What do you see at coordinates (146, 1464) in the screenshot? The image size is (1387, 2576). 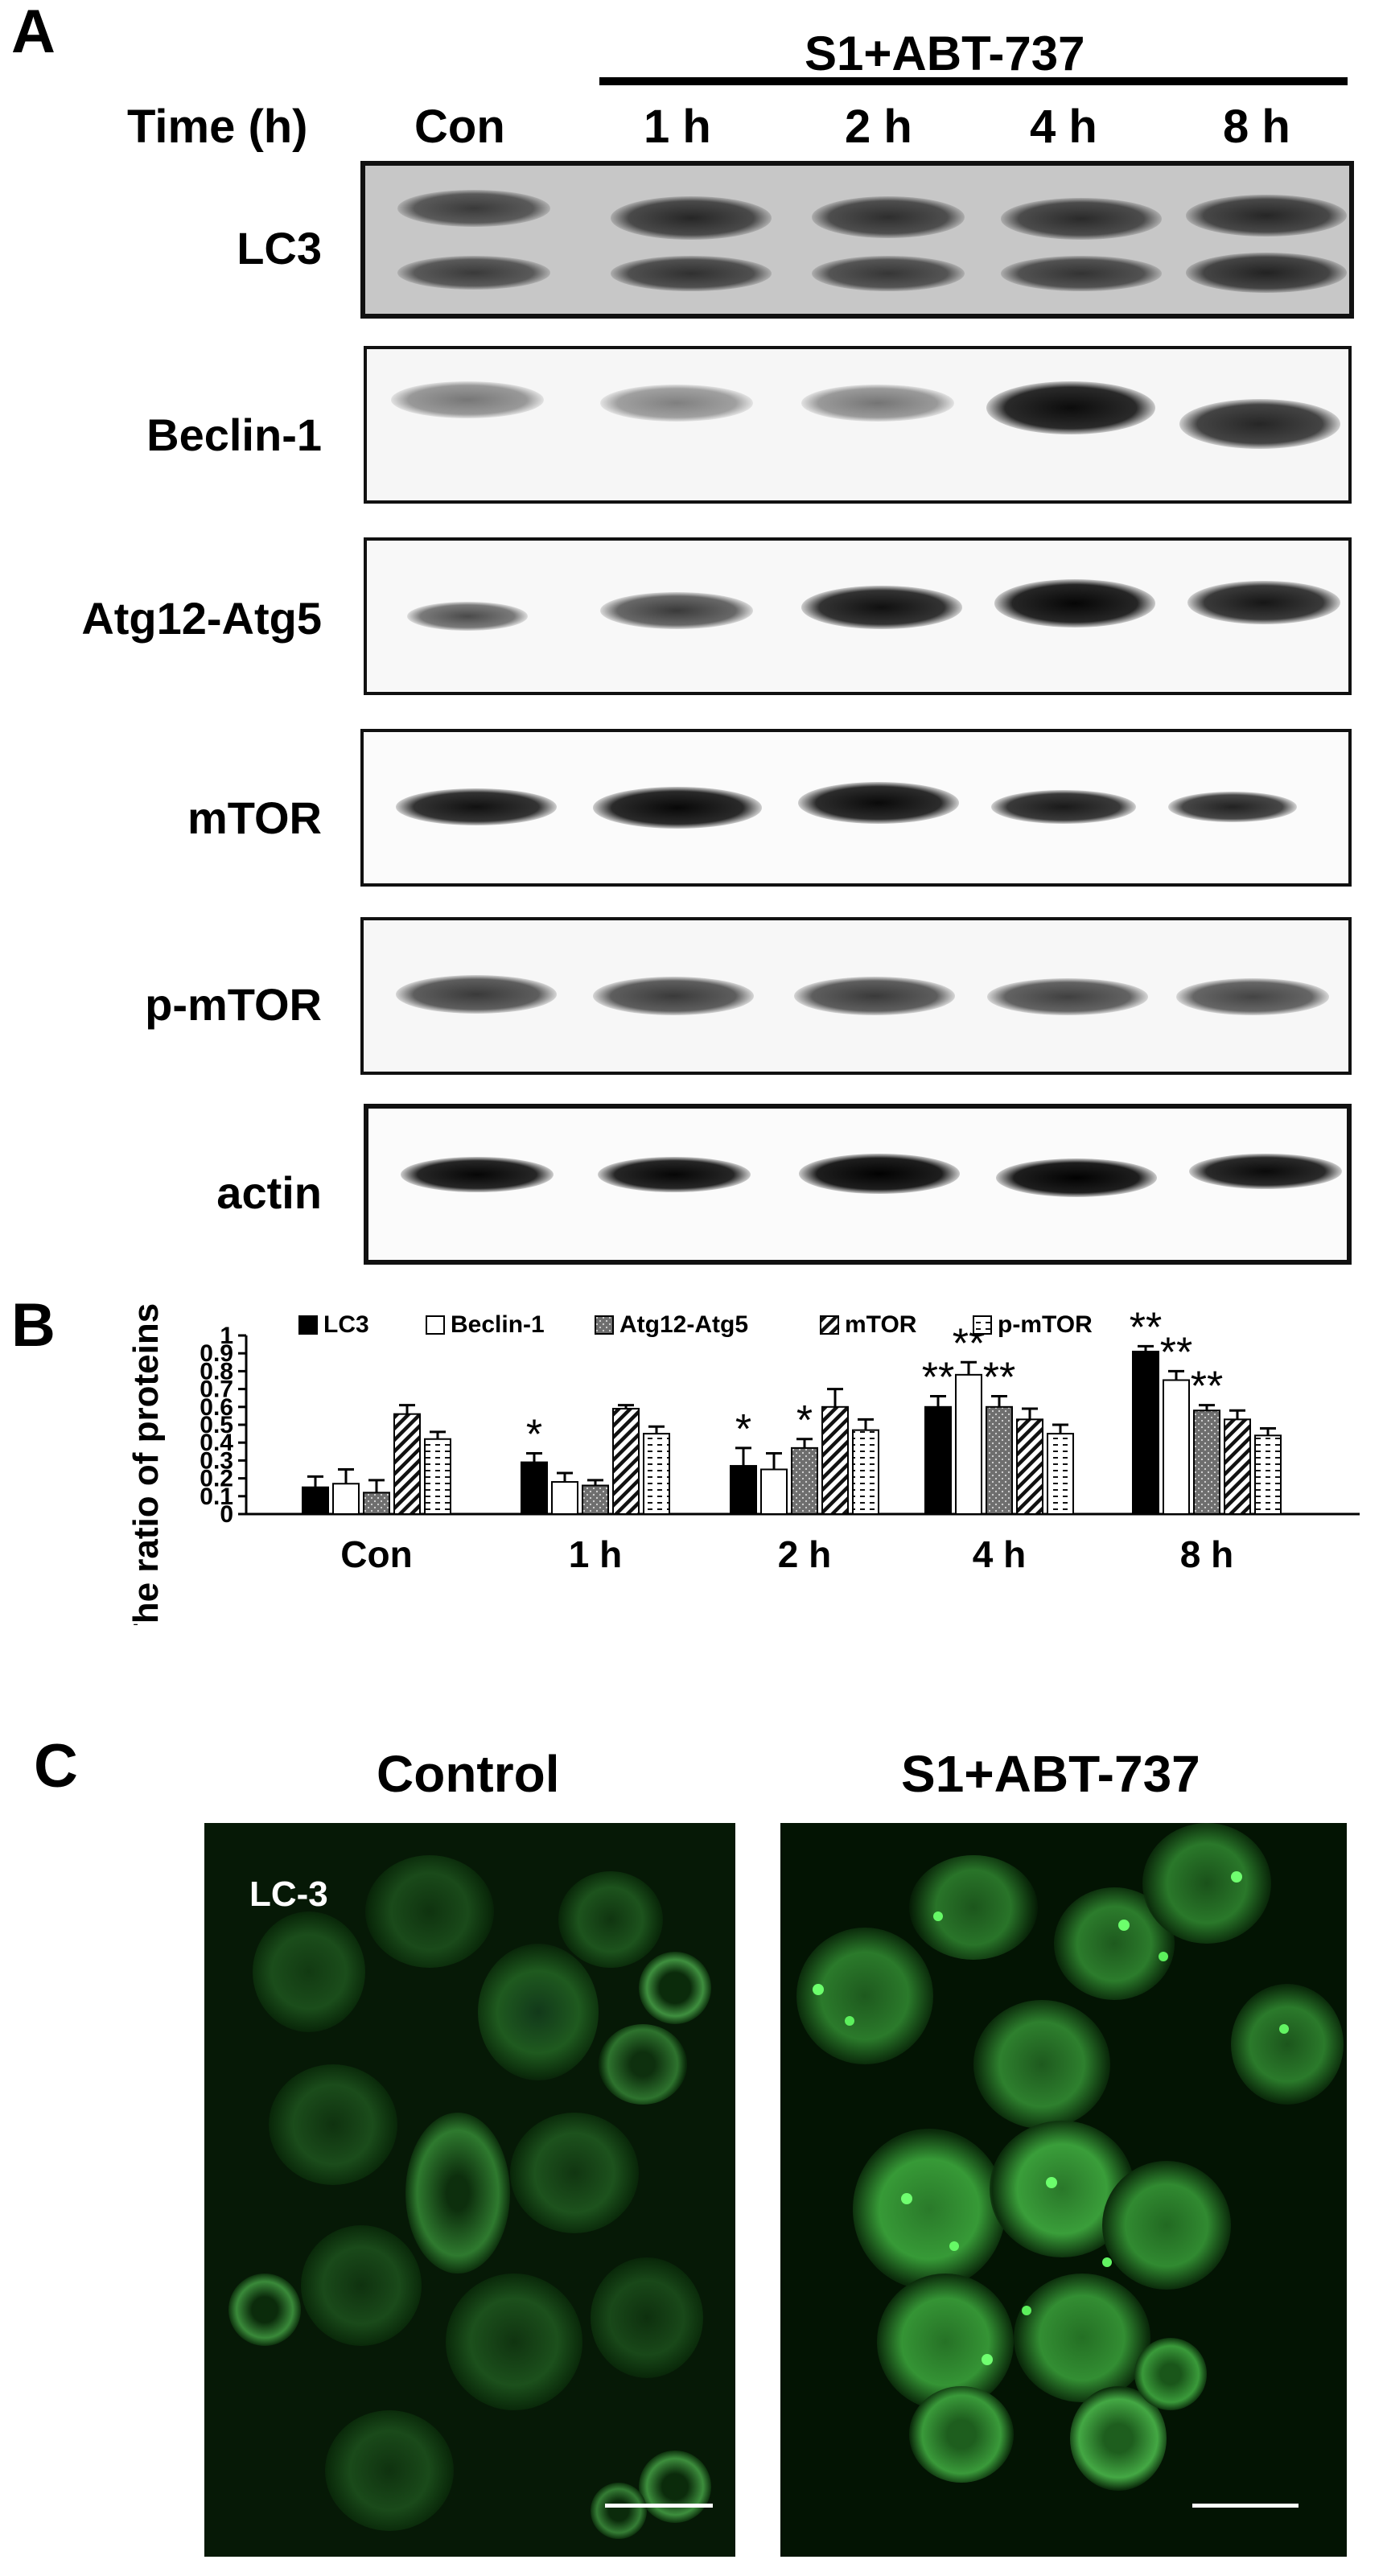 I see `y-axis-label: The ratio of proteins/actin` at bounding box center [146, 1464].